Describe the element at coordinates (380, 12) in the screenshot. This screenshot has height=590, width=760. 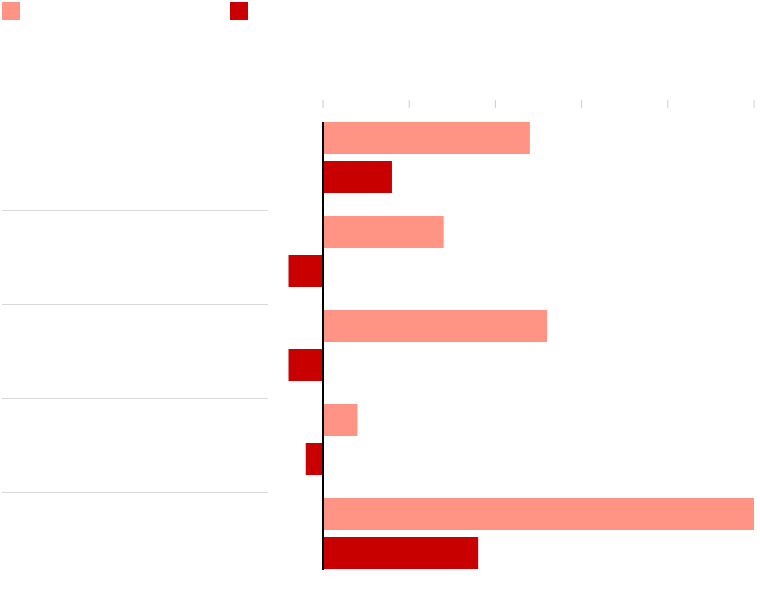
I see `chart-legend` at that location.